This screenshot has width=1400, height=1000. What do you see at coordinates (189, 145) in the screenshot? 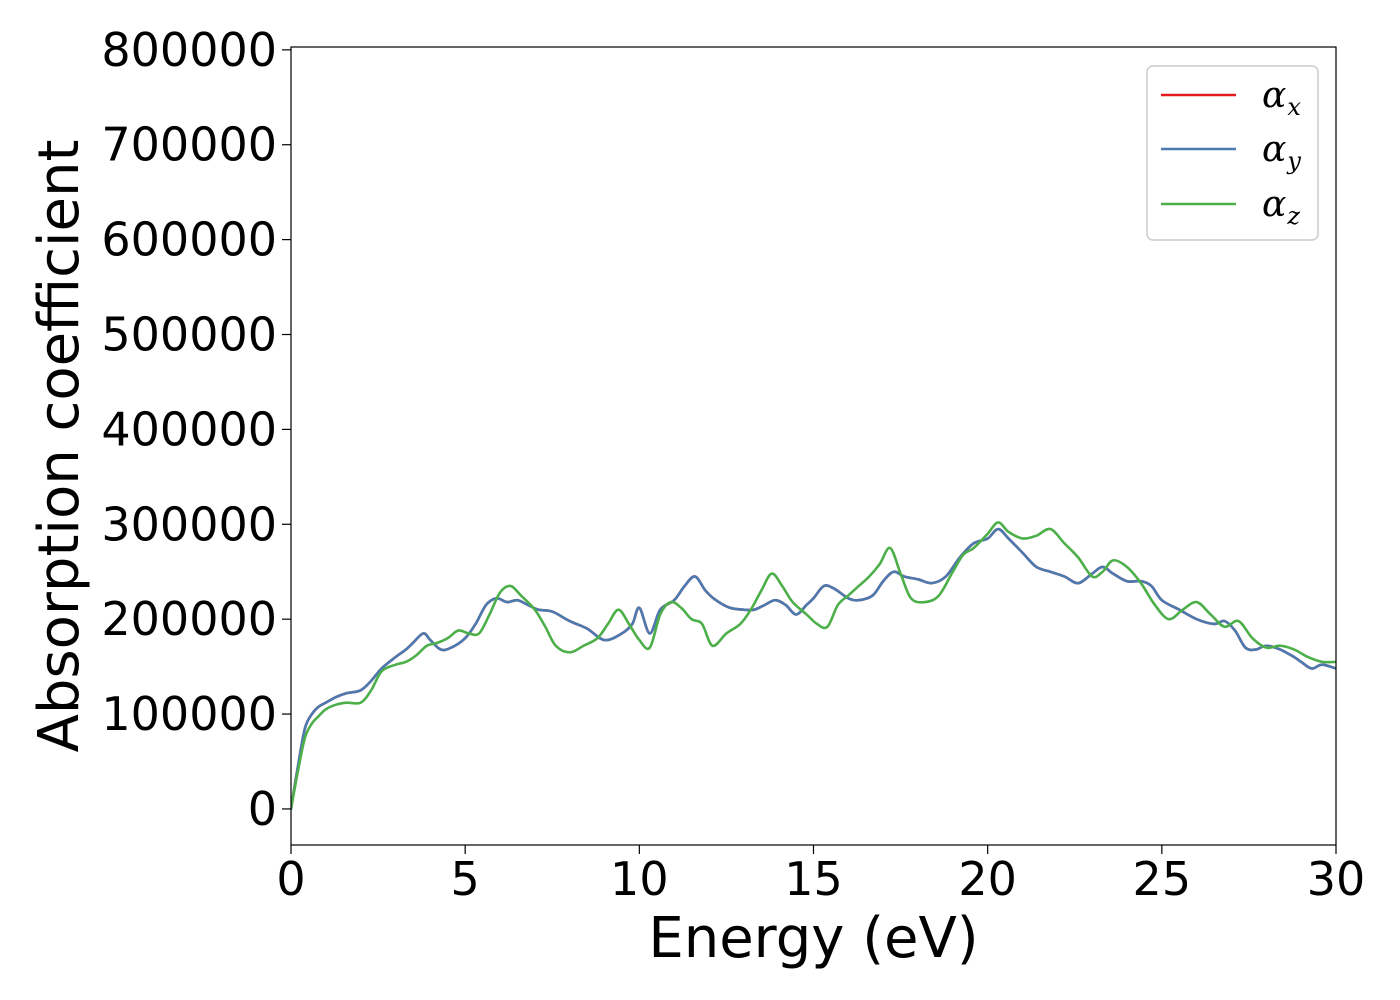
I see `y-tick-label: 700000` at bounding box center [189, 145].